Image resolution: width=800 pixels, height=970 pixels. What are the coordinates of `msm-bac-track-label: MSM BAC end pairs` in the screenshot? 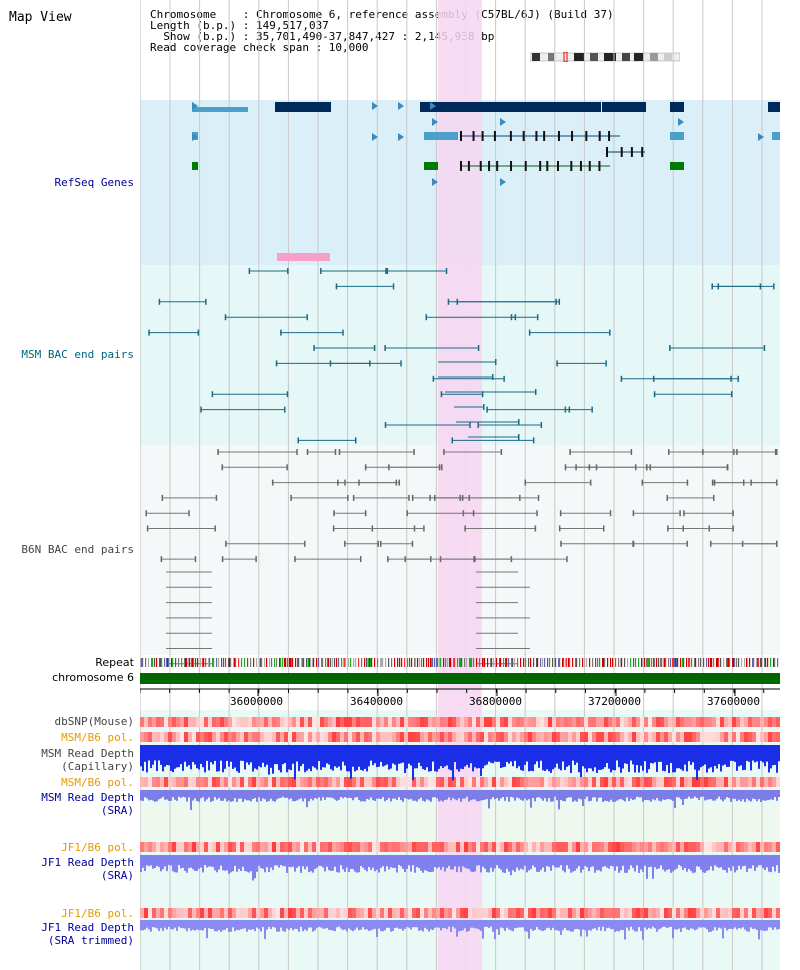 It's located at (77, 354).